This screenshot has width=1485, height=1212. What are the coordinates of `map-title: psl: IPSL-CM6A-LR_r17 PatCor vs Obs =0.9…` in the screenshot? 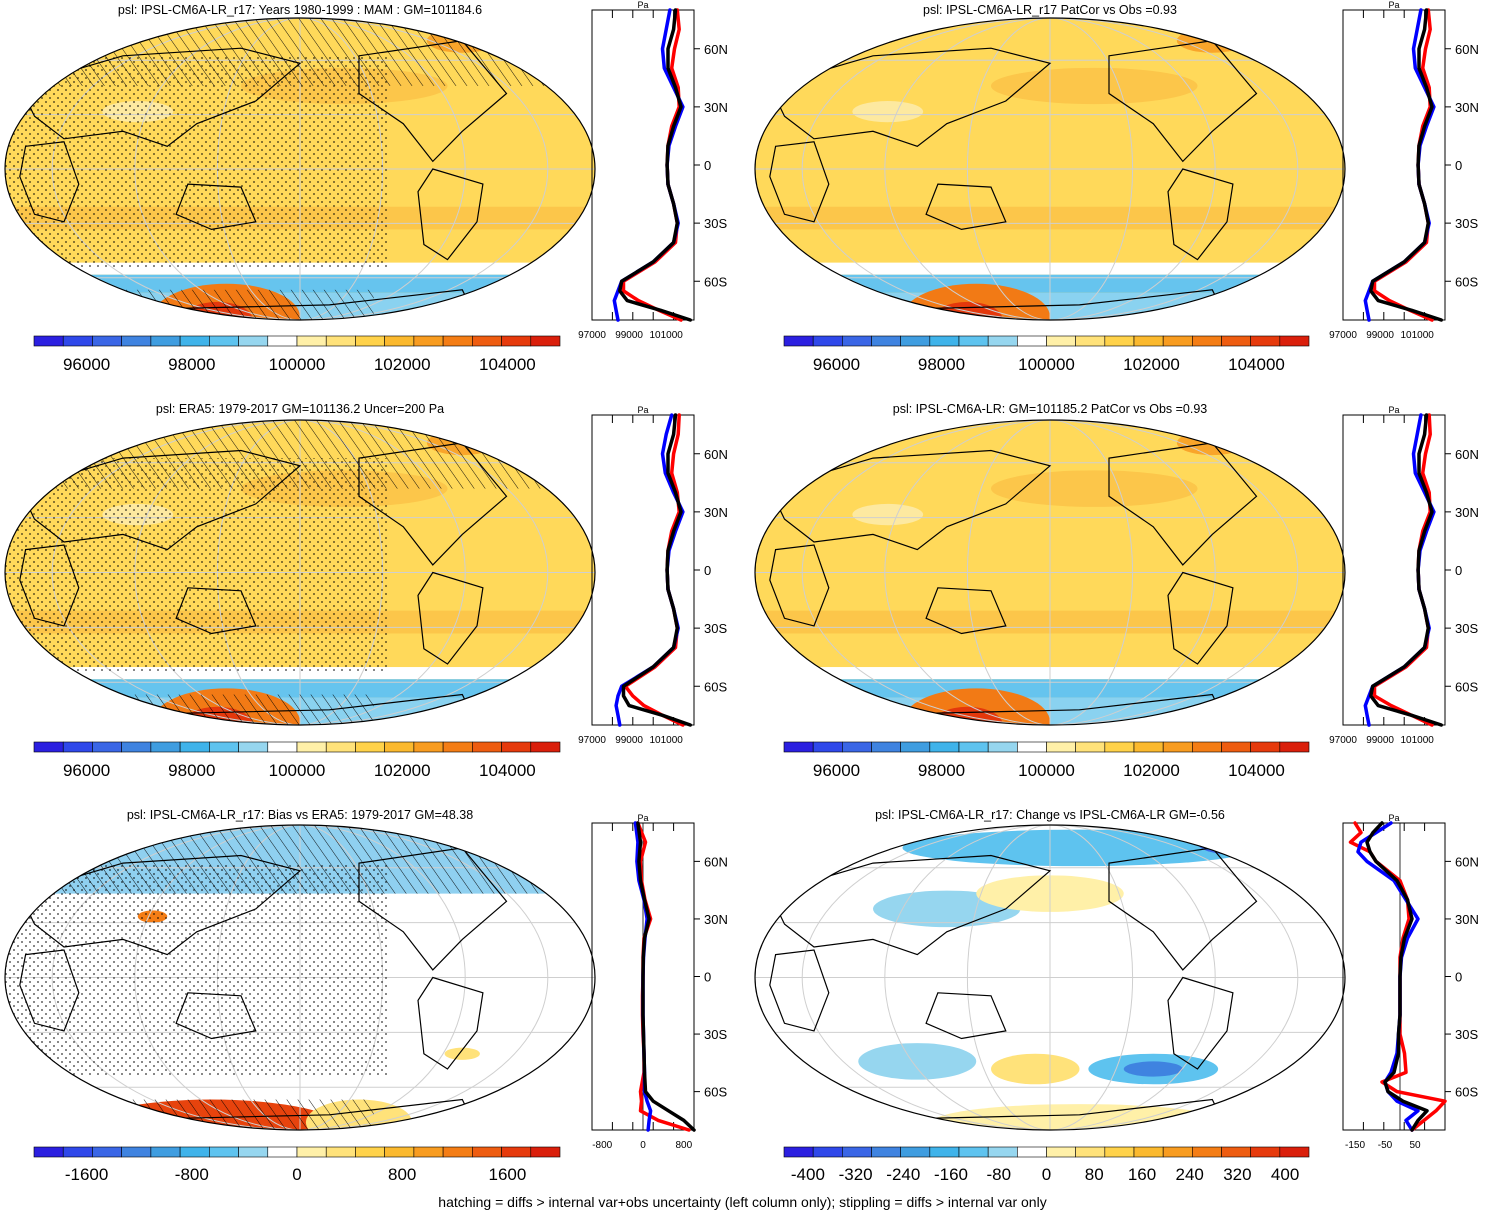 It's located at (1050, 10).